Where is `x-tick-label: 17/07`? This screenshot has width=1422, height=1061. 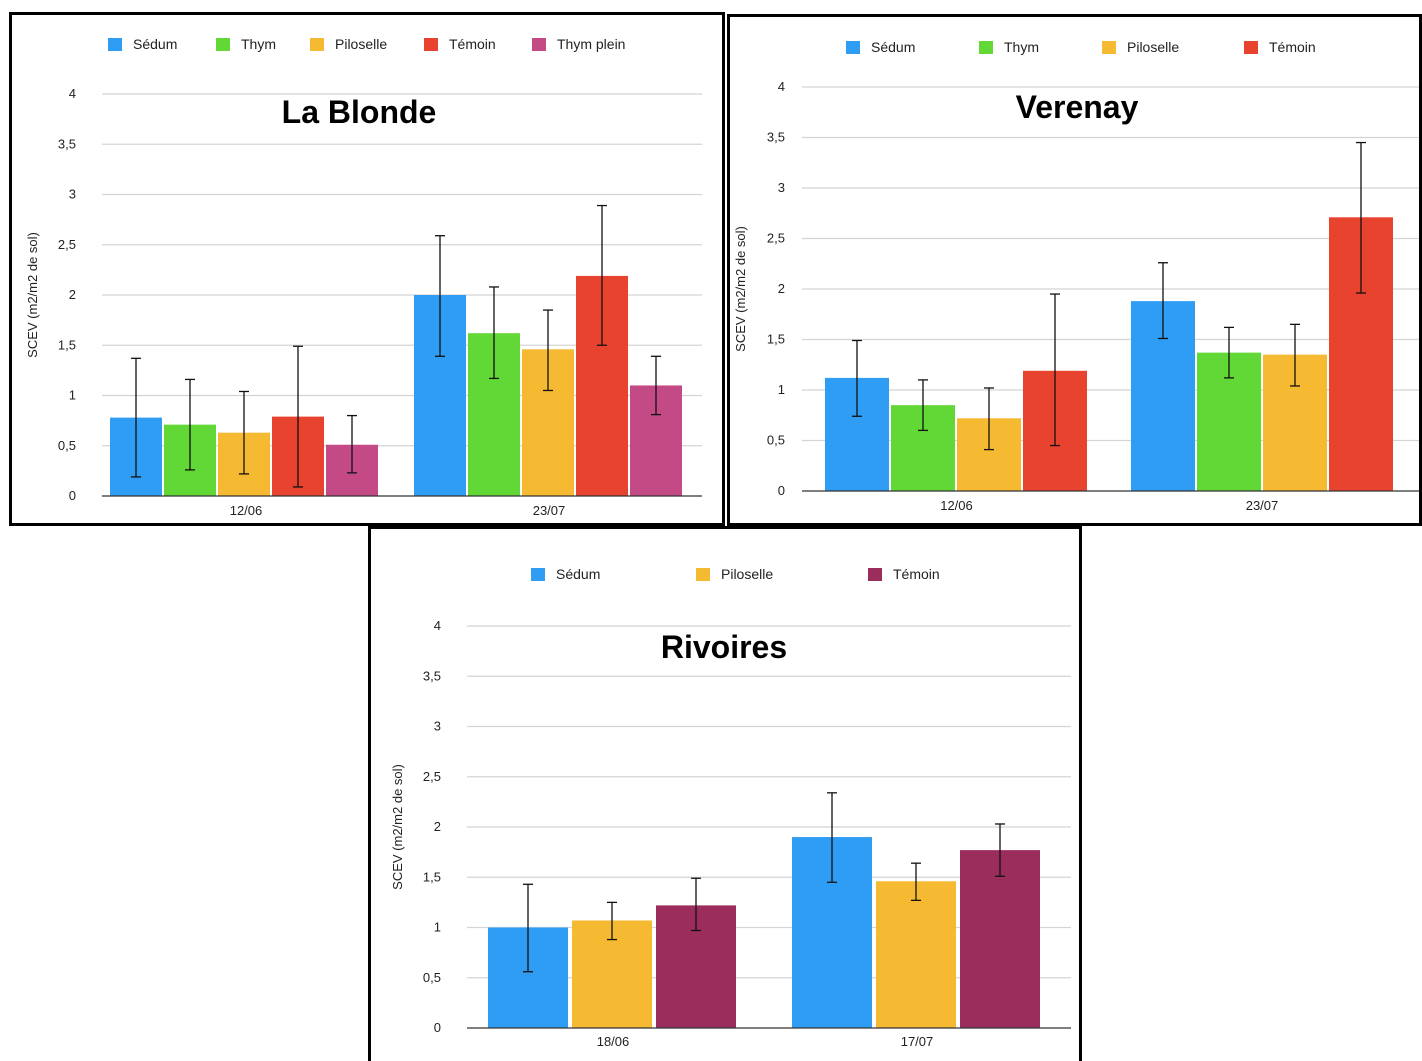 x-tick-label: 17/07 is located at coordinates (917, 1041).